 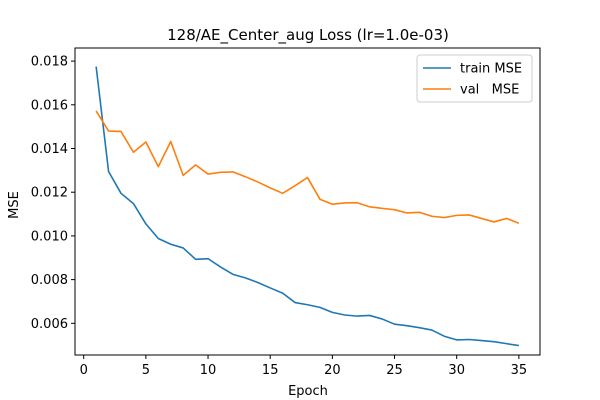 I want to click on y-axis-ticks: 0.006 0.008 0.010 0.012 0.014 0.016 0.018, so click(x=53, y=193).